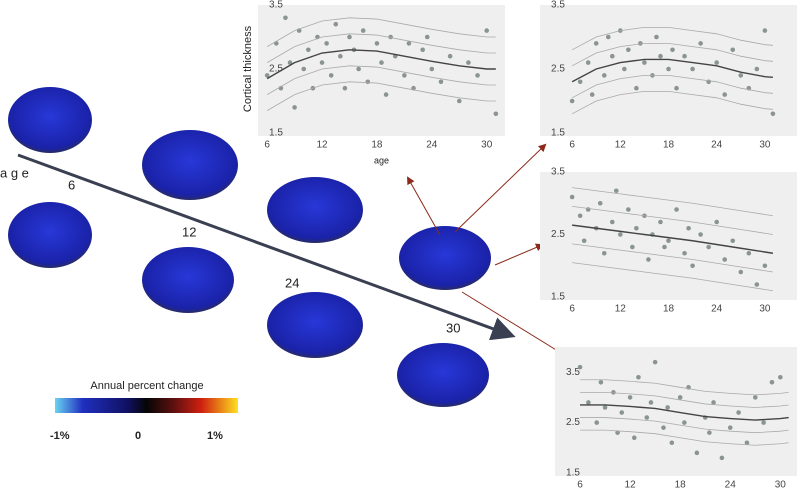  Describe the element at coordinates (248, 68) in the screenshot. I see `y-axis-title: Cortical thickness` at that location.